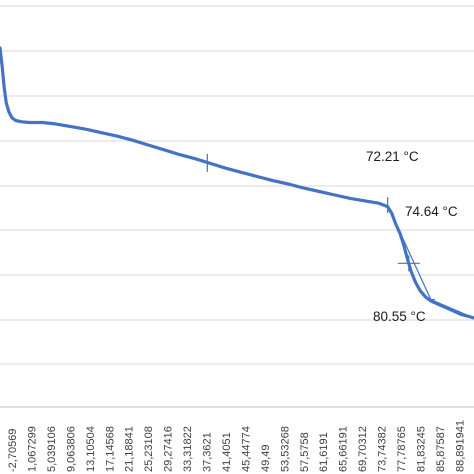 The height and width of the screenshot is (474, 474). What do you see at coordinates (32, 449) in the screenshot?
I see `x-tick-label: 1,067299` at bounding box center [32, 449].